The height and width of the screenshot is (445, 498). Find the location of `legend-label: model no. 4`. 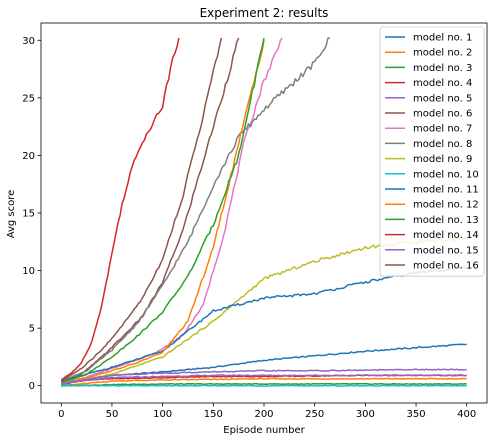

legend-label: model no. 4 is located at coordinates (442, 83).